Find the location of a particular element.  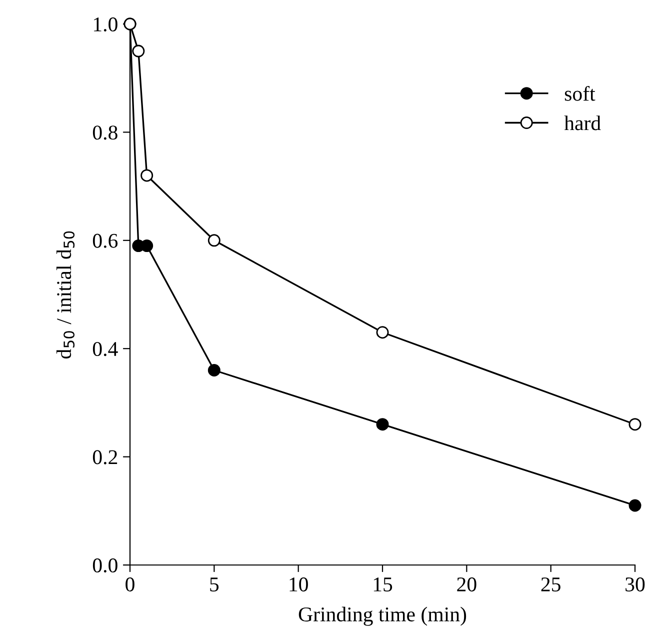

x-tick-label: 15 is located at coordinates (383, 585).